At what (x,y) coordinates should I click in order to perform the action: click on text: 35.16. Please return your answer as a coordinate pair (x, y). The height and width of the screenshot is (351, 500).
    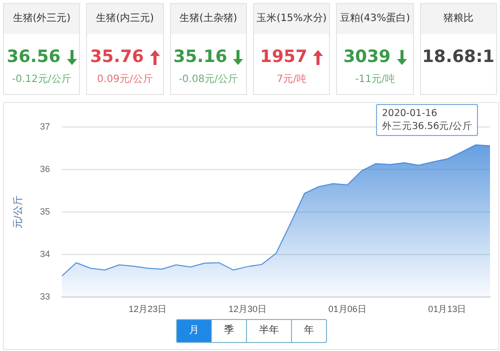
    Looking at the image, I should click on (200, 57).